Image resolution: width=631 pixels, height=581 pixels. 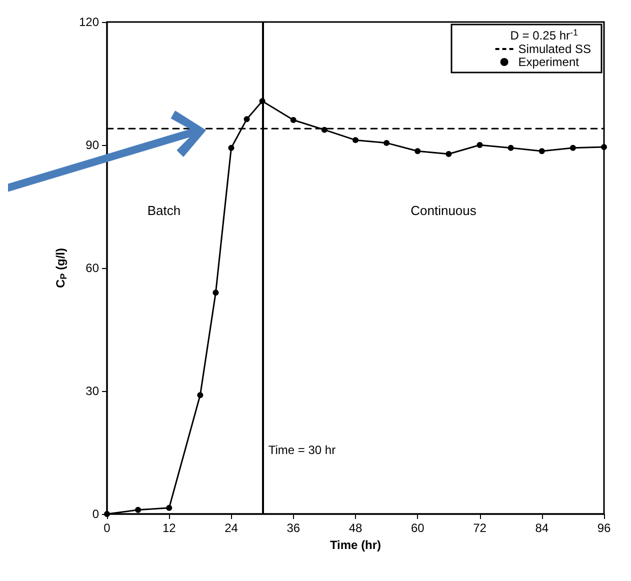 What do you see at coordinates (554, 49) in the screenshot?
I see `legend-label: Simulated SS` at bounding box center [554, 49].